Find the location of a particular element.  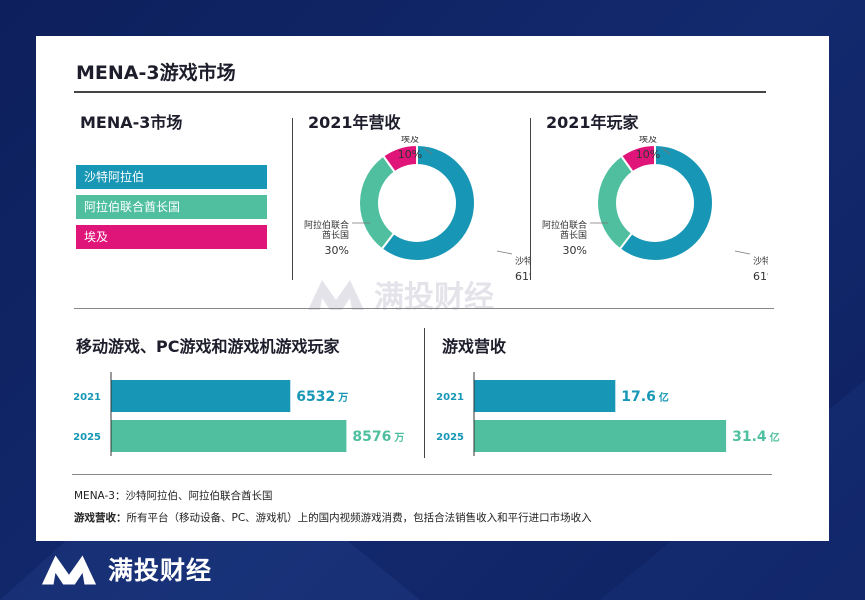

bar-value-label: 31.4 亿 is located at coordinates (756, 437).